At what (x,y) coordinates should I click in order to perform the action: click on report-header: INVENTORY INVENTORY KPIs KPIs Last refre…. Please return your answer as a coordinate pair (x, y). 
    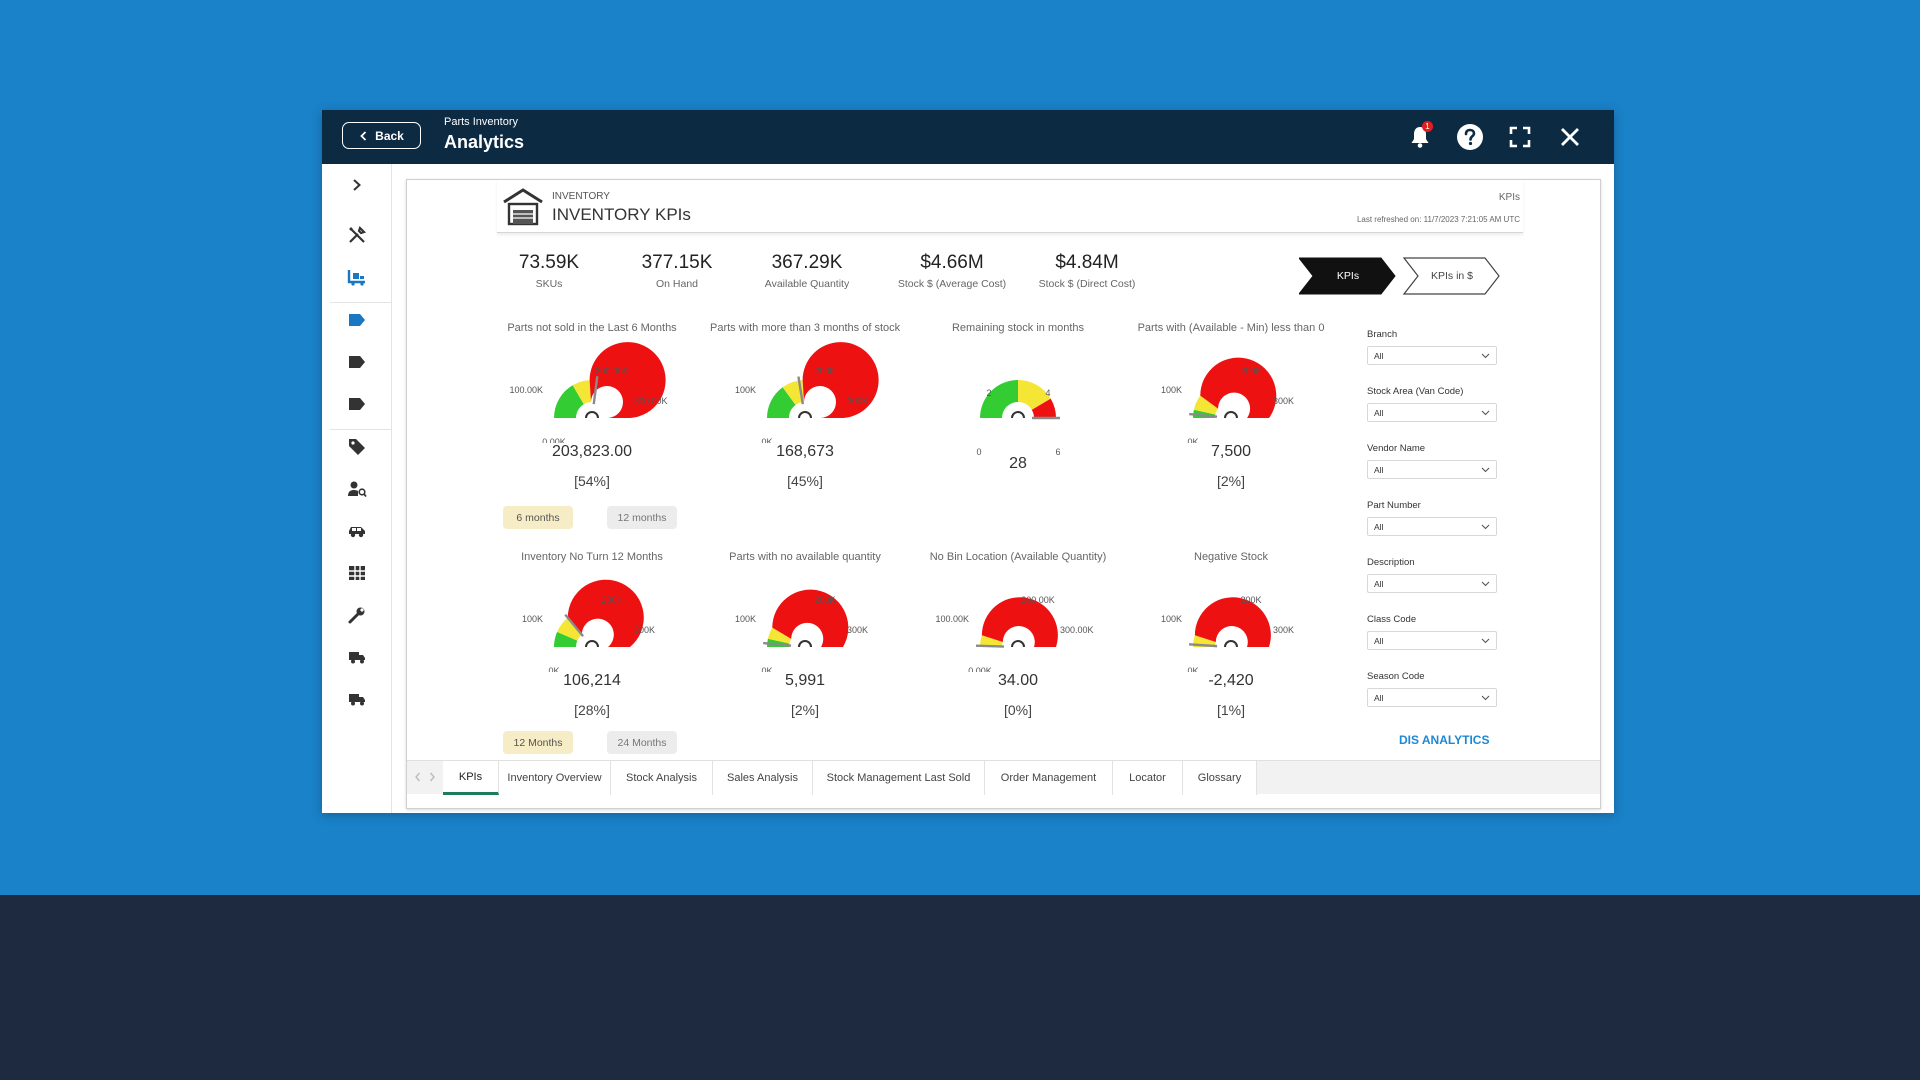
    Looking at the image, I should click on (1010, 206).